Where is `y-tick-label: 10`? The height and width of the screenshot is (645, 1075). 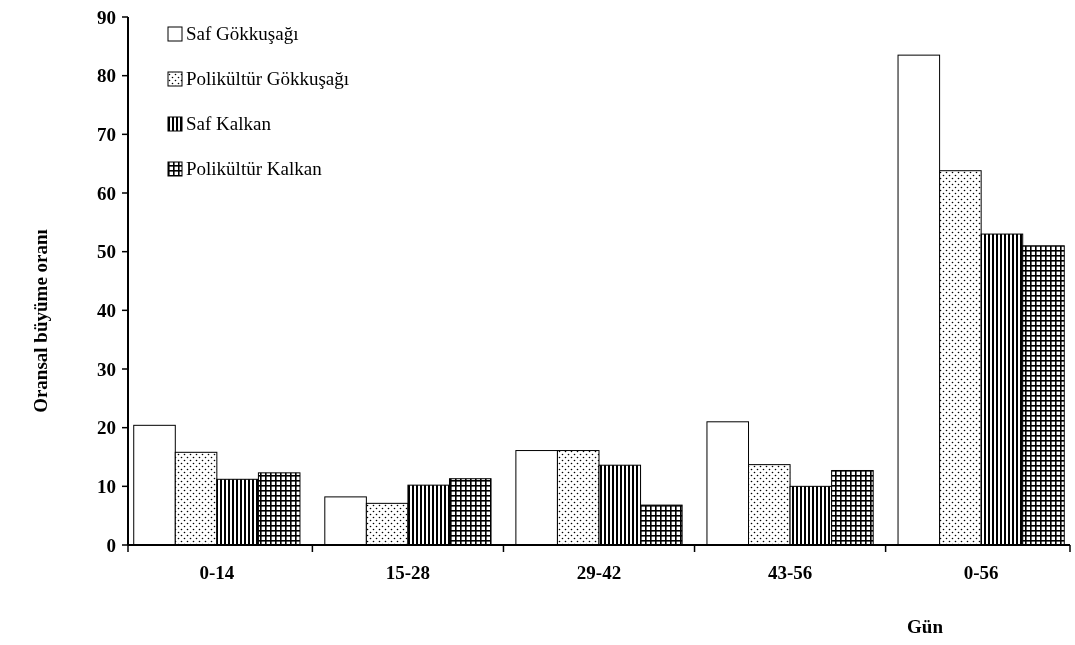 y-tick-label: 10 is located at coordinates (106, 486).